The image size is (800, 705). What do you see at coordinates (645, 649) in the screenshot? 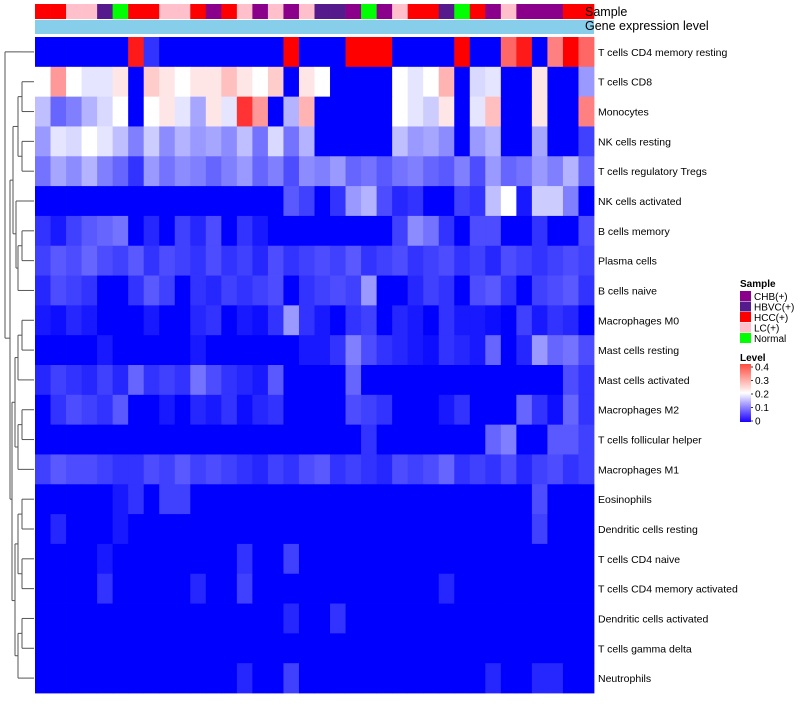
I see `row-label: T cells gamma delta` at bounding box center [645, 649].